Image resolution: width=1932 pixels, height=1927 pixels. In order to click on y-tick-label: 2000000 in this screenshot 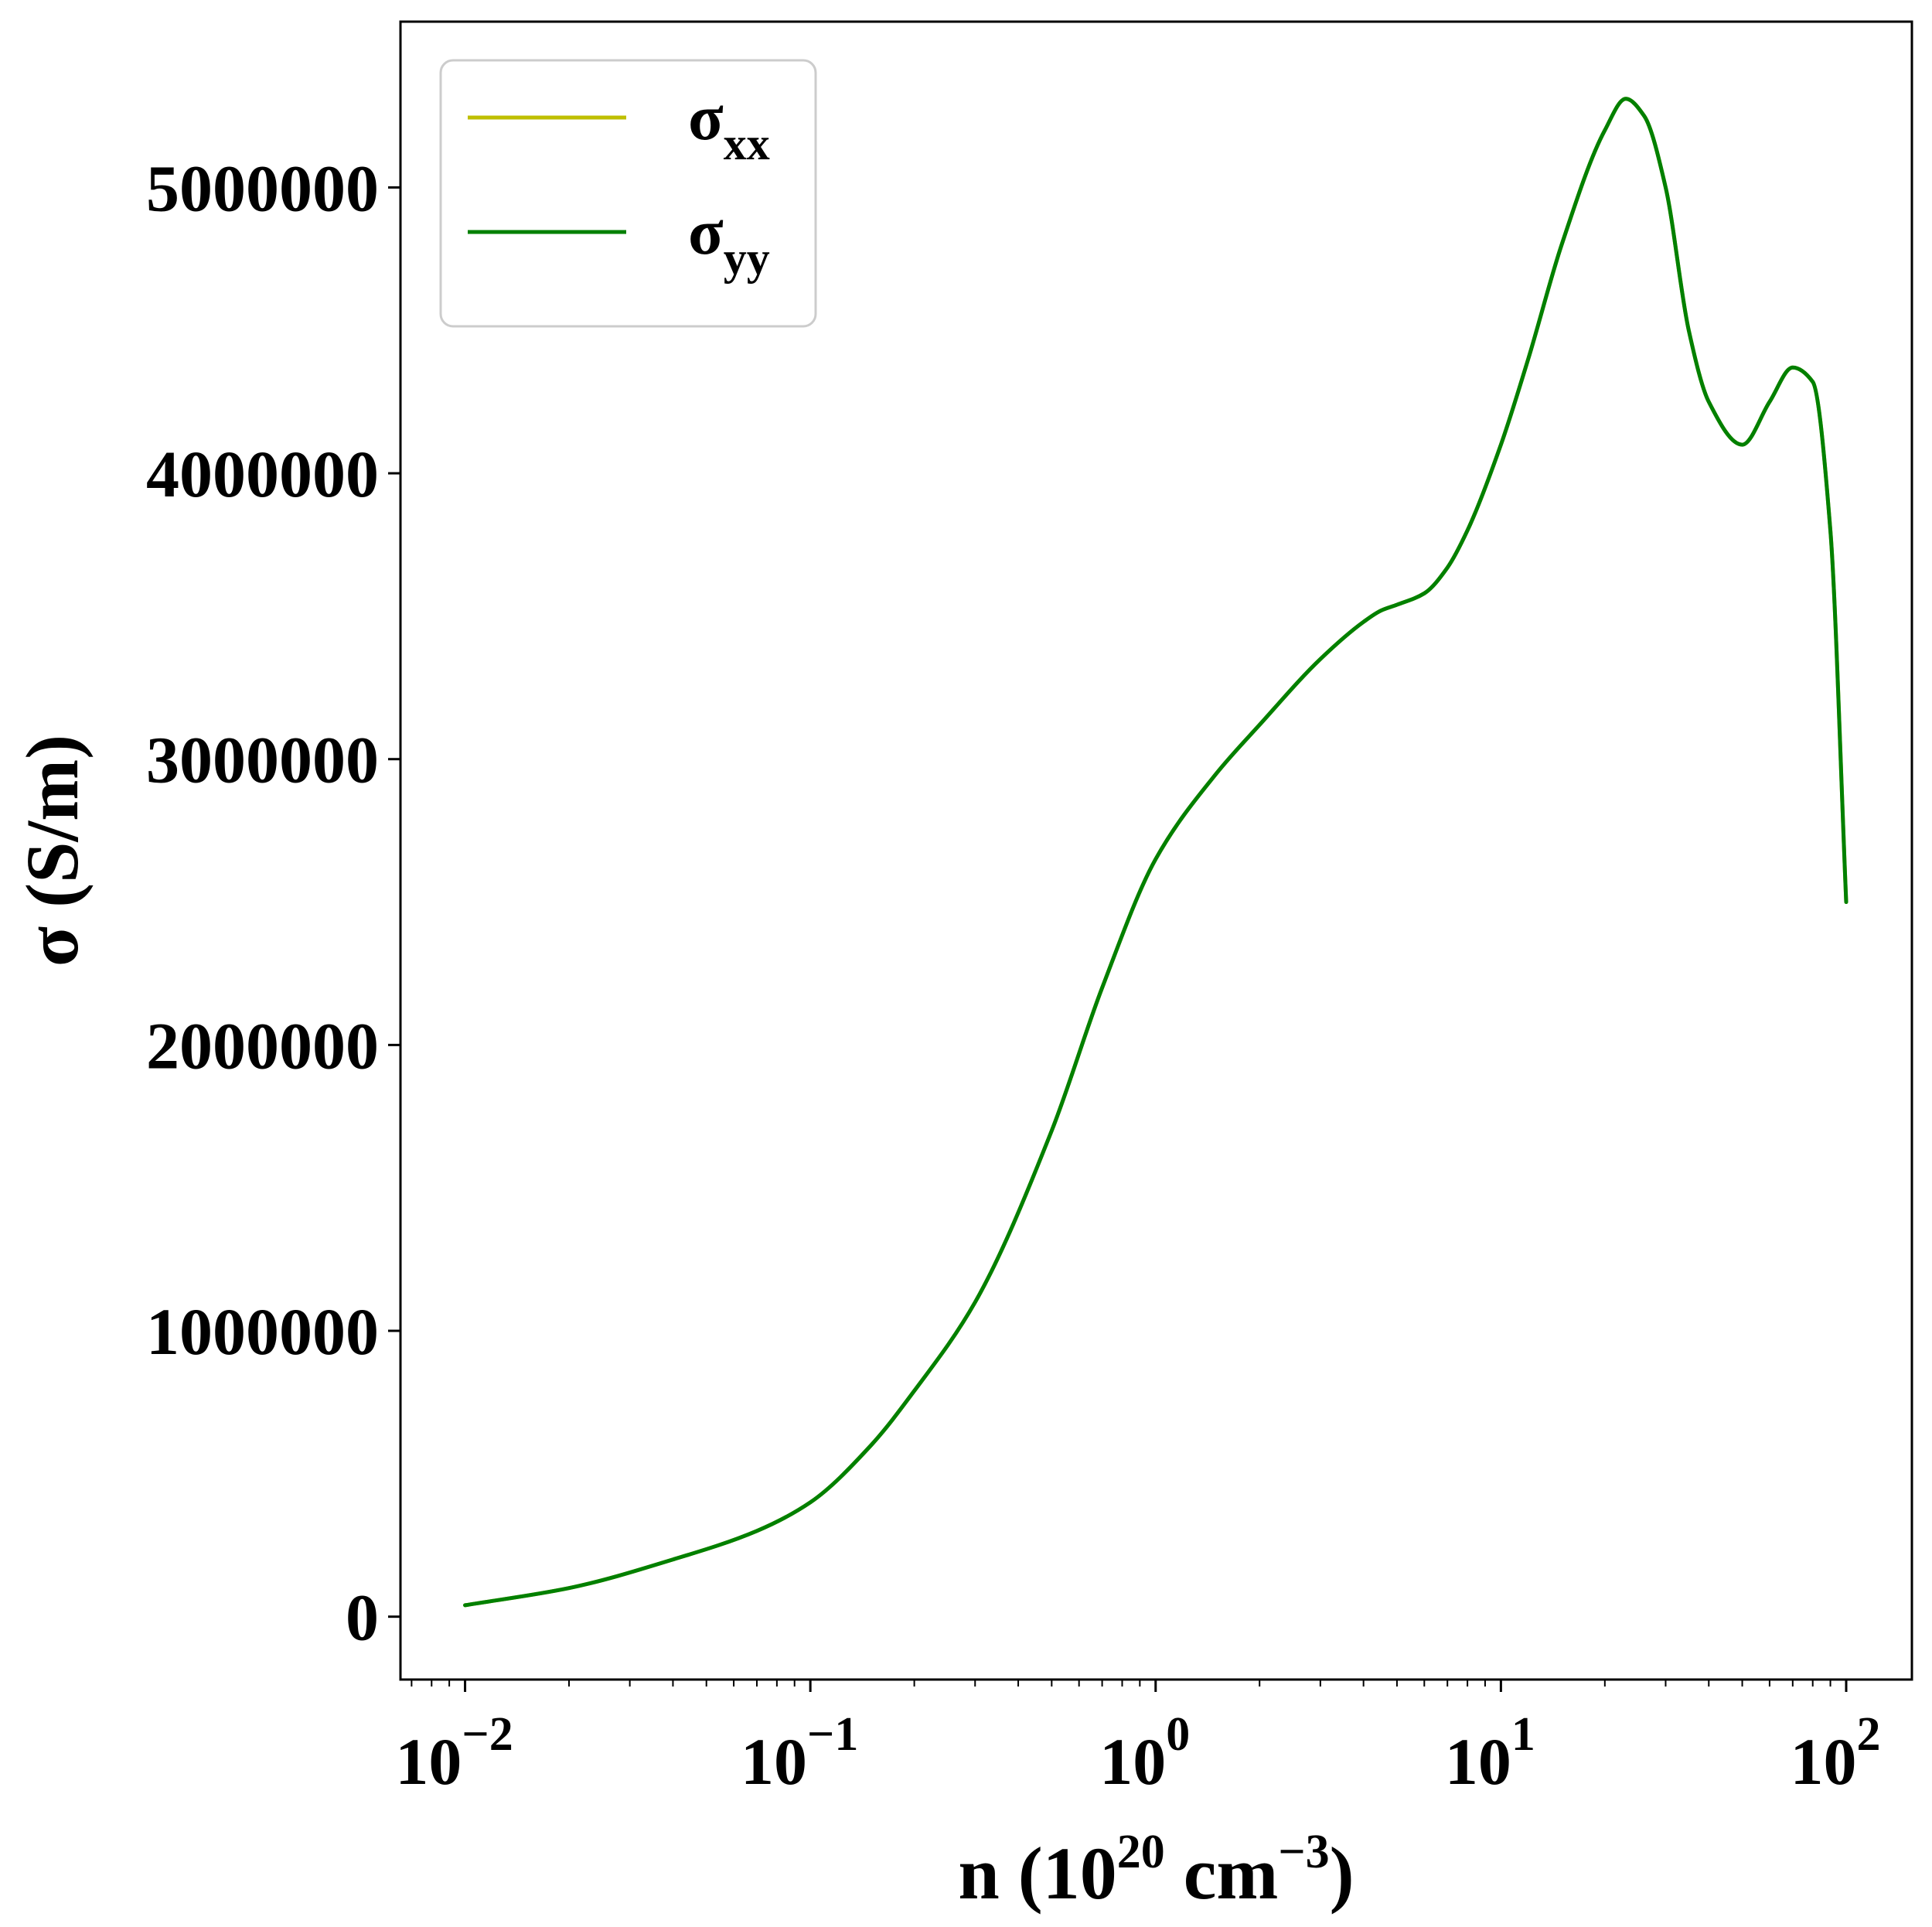, I will do `click(262, 1045)`.